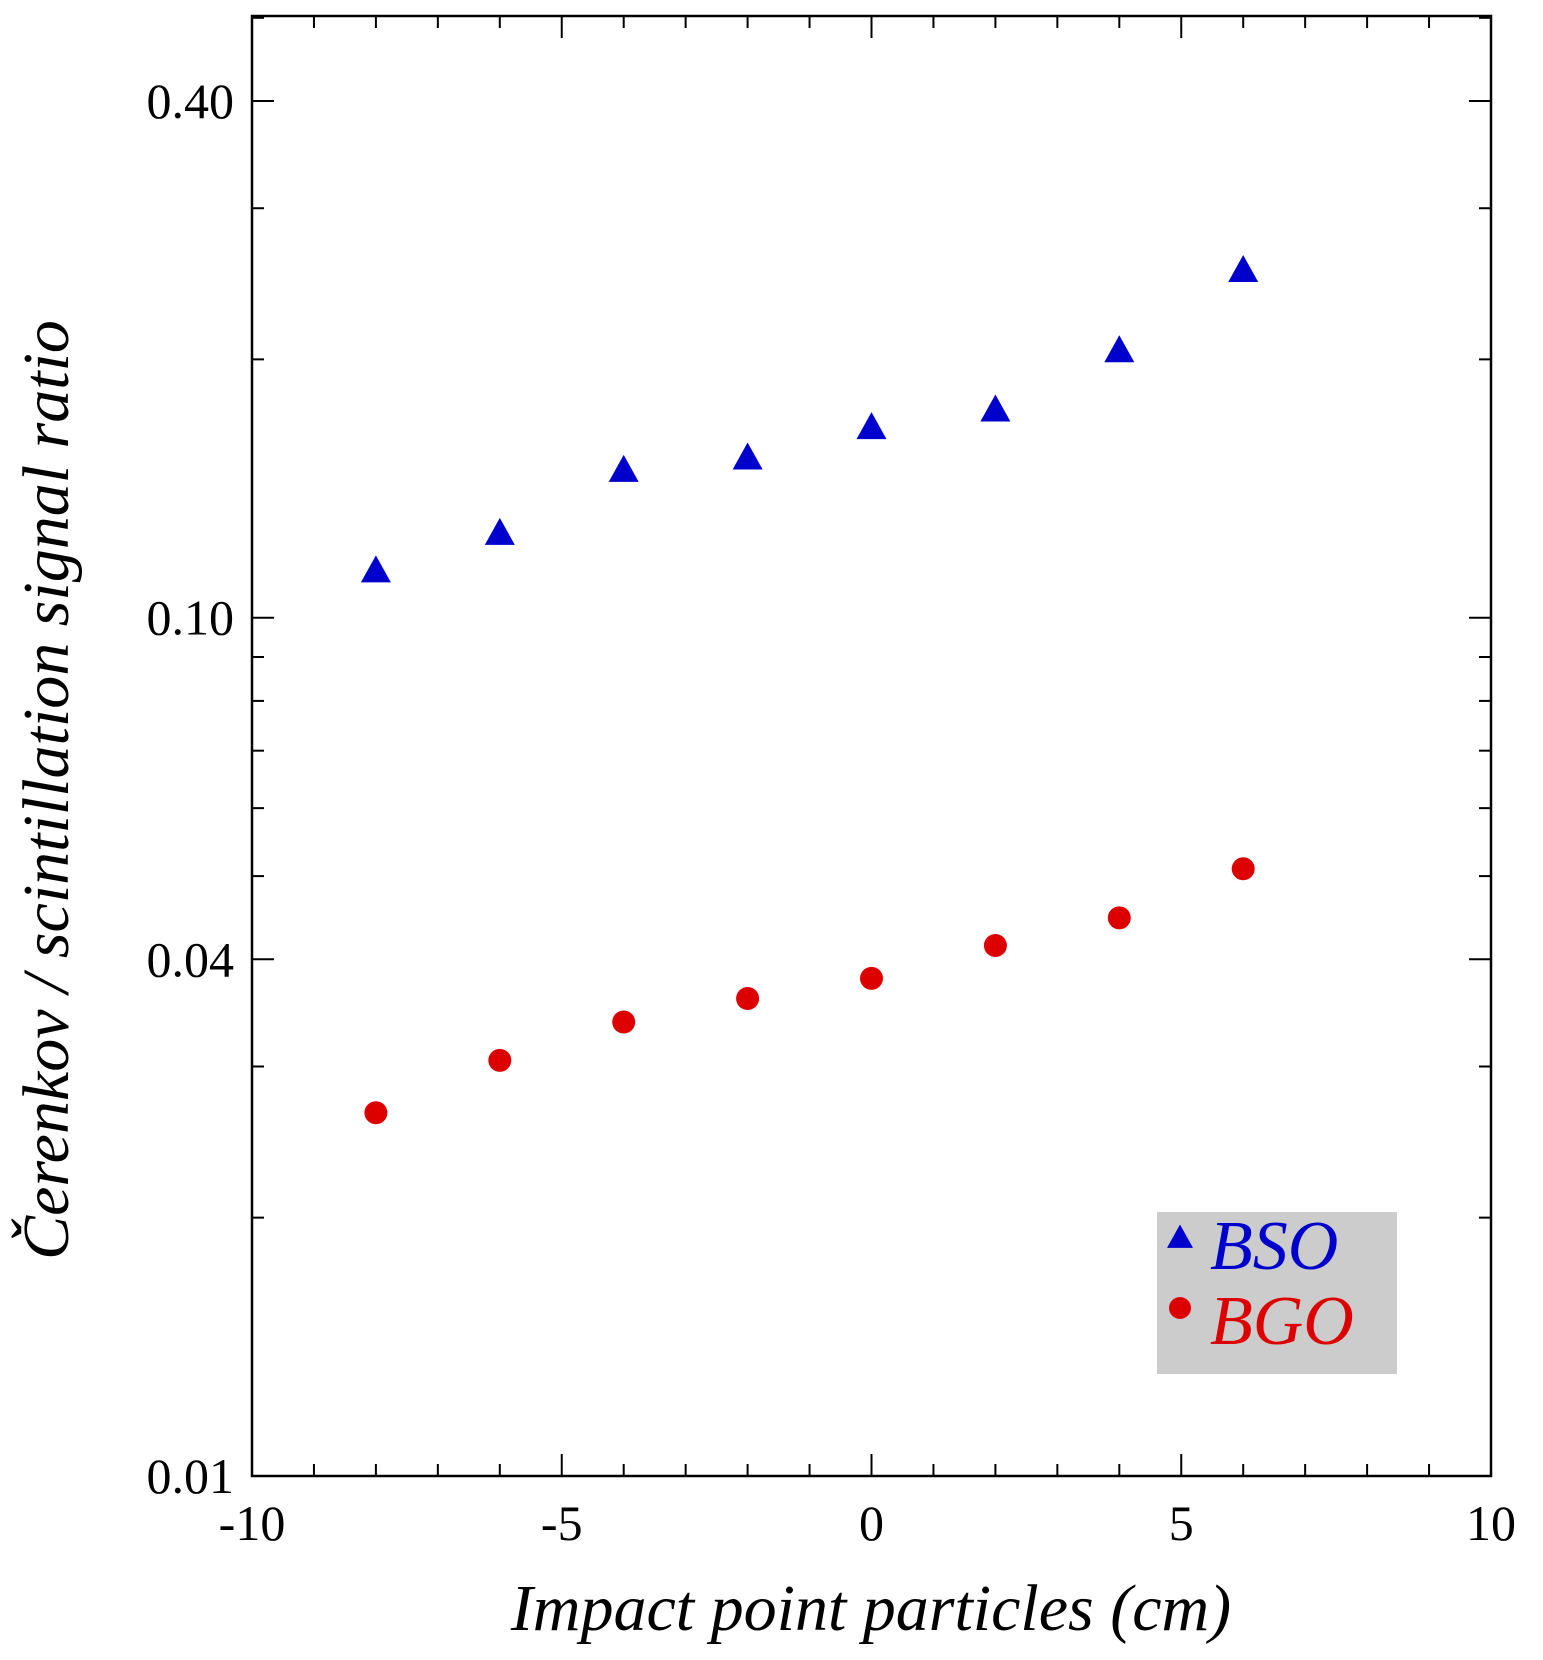 The image size is (1543, 1660). Describe the element at coordinates (1180, 1236) in the screenshot. I see `legend-marker-bso` at that location.